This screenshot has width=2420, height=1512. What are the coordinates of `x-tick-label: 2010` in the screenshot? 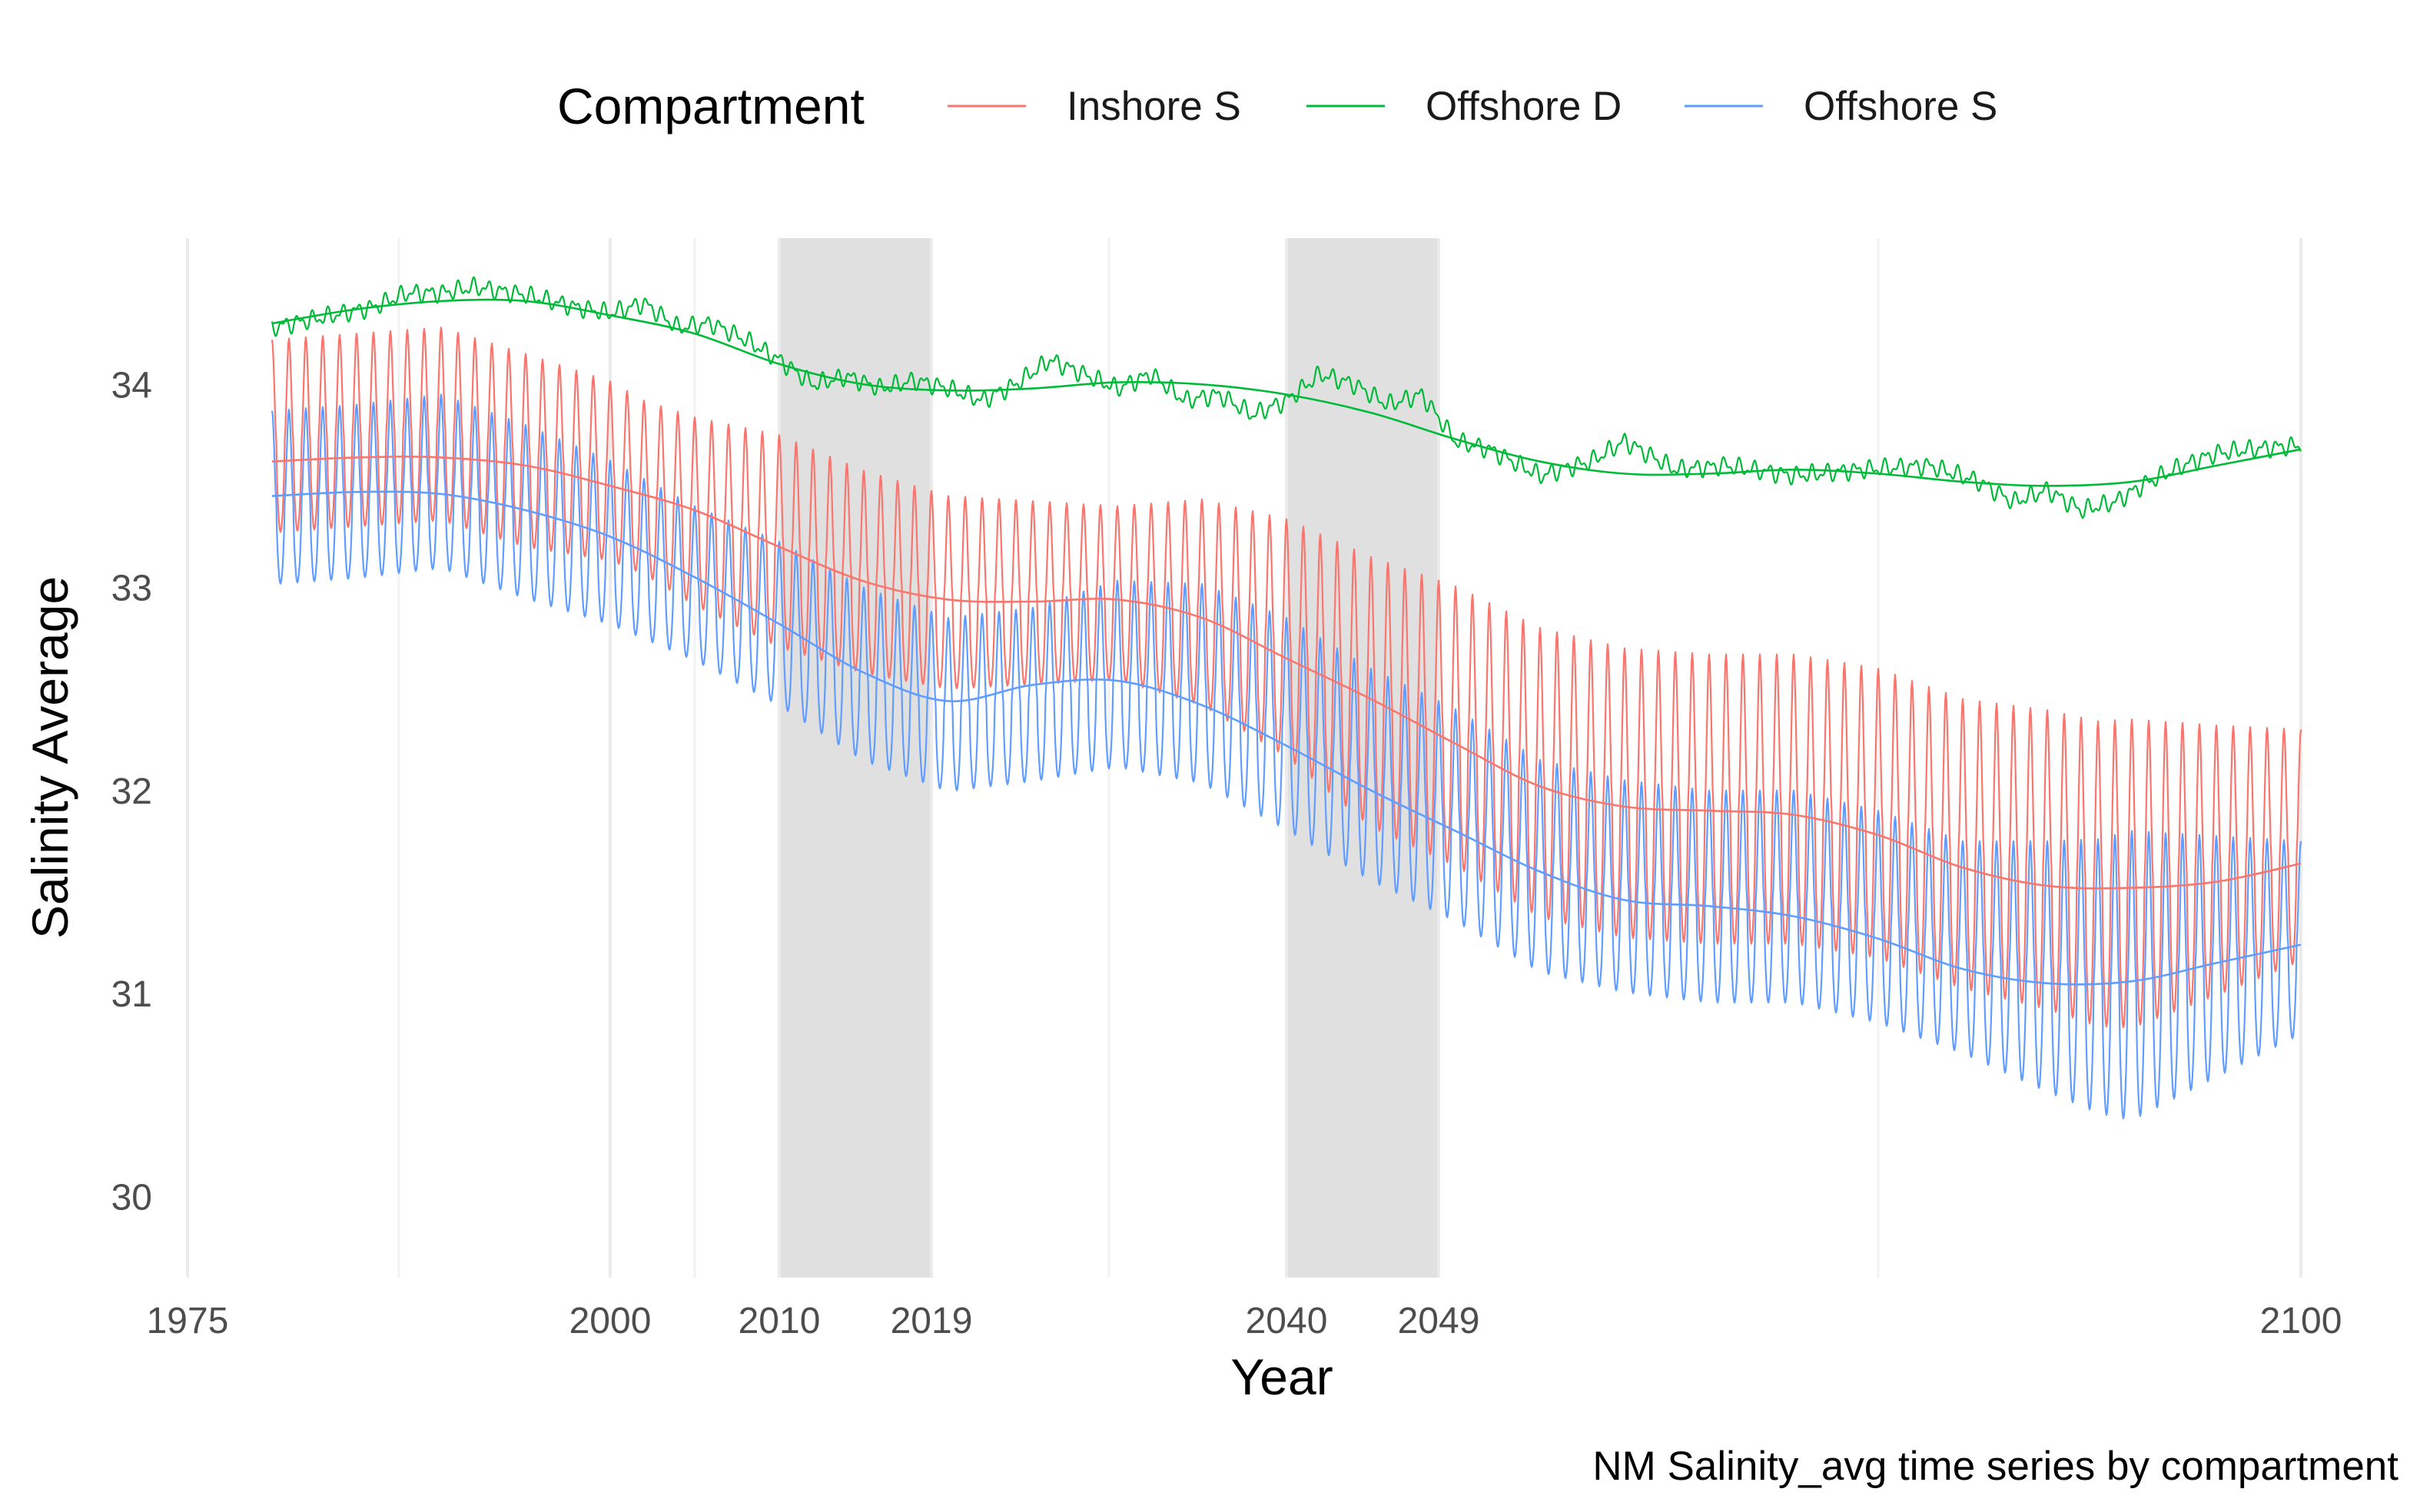 It's located at (780, 1321).